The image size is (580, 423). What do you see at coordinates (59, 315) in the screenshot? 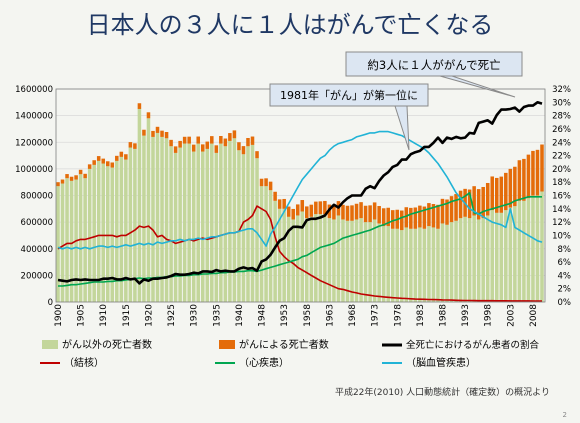
I see `x-tick-label: 1900` at bounding box center [59, 315].